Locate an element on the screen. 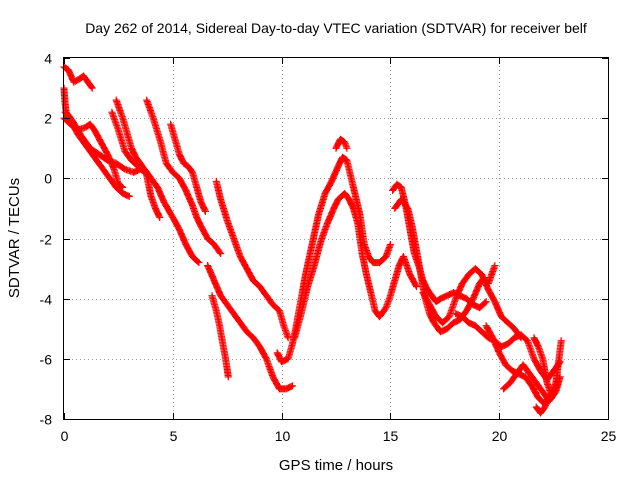 This screenshot has width=640, height=480. x-tick-label: 25 is located at coordinates (609, 436).